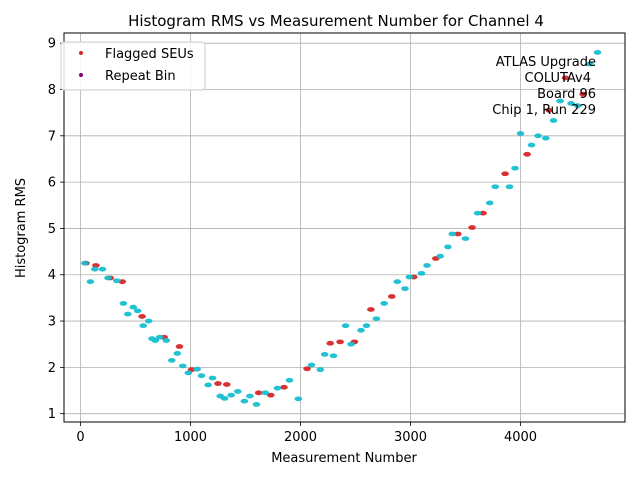 The width and height of the screenshot is (640, 480). I want to click on y-tick-label: 7, so click(52, 136).